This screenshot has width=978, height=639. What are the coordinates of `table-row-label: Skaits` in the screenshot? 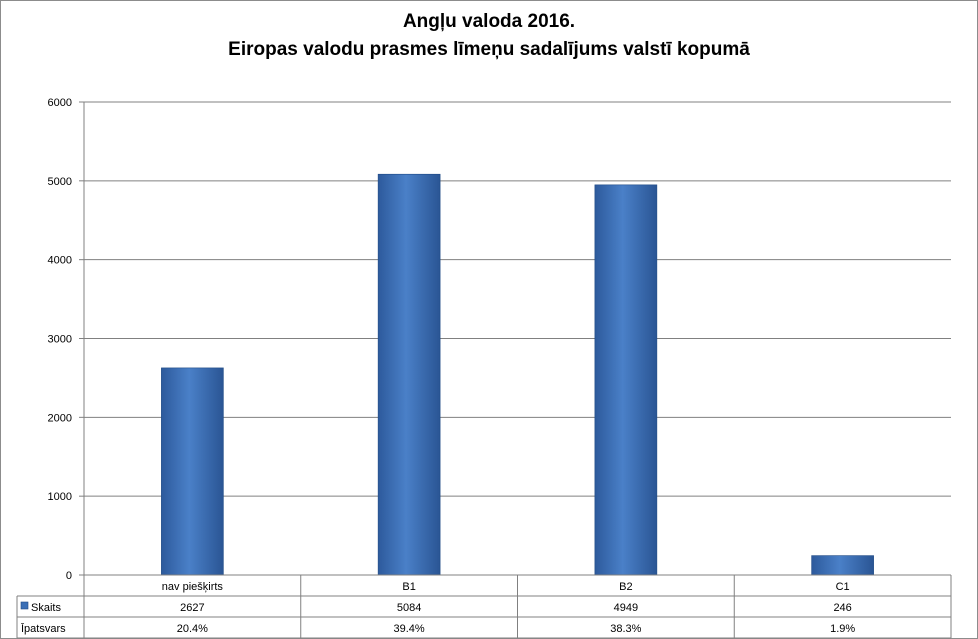 It's located at (46, 608).